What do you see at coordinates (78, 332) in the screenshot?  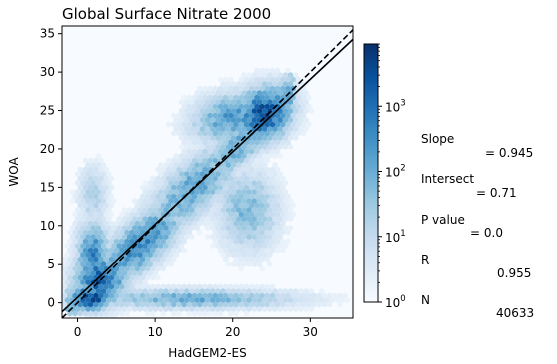 I see `x-tick-label: 0` at bounding box center [78, 332].